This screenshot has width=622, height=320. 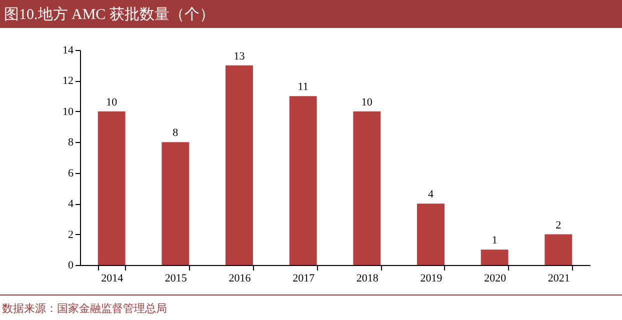 What do you see at coordinates (303, 87) in the screenshot?
I see `data-label: 11` at bounding box center [303, 87].